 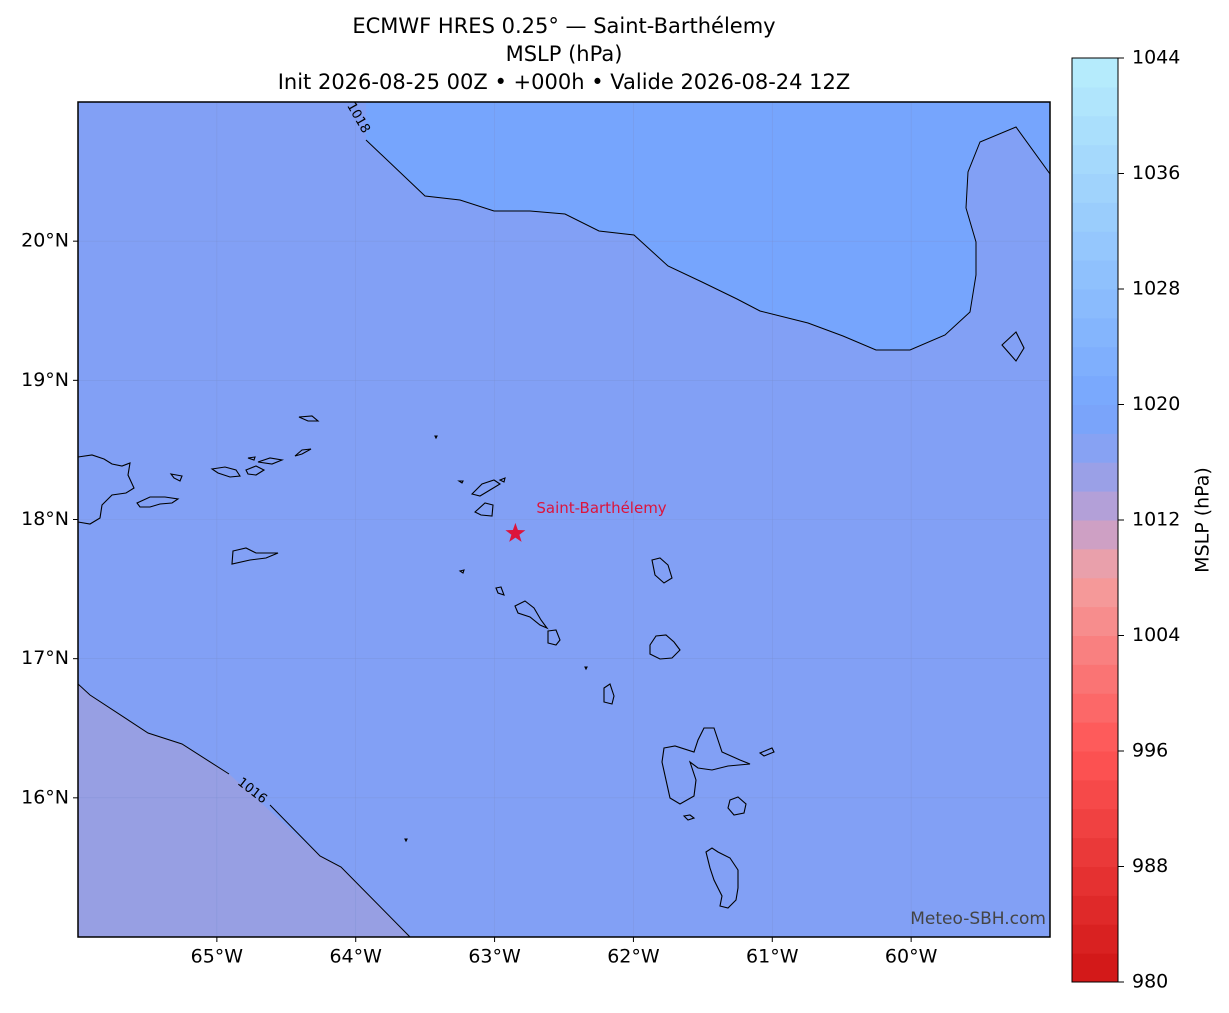 What do you see at coordinates (1156, 289) in the screenshot?
I see `colorbar-tick-label: 1028` at bounding box center [1156, 289].